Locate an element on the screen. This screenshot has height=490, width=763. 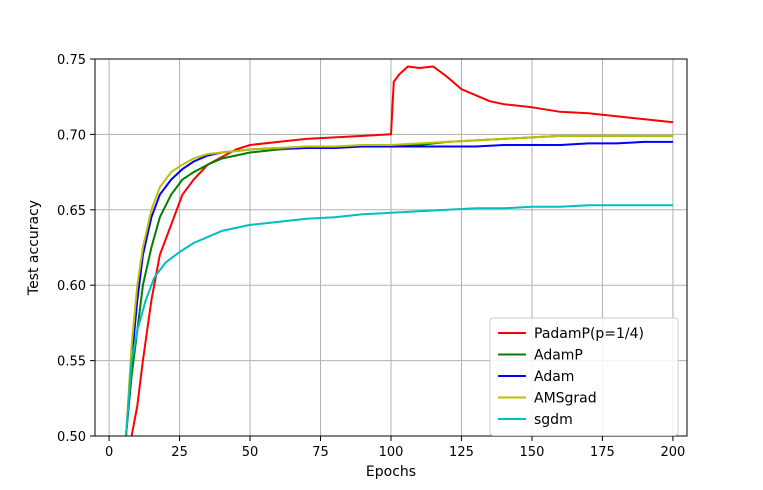
x-tick-label: 200 is located at coordinates (672, 452).